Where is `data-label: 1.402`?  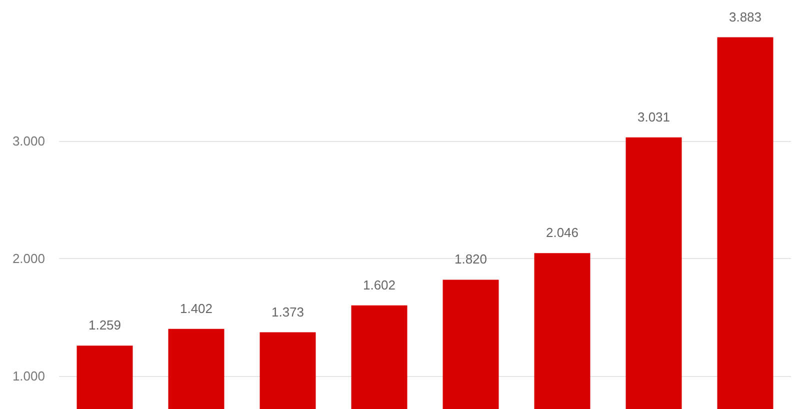 data-label: 1.402 is located at coordinates (196, 308).